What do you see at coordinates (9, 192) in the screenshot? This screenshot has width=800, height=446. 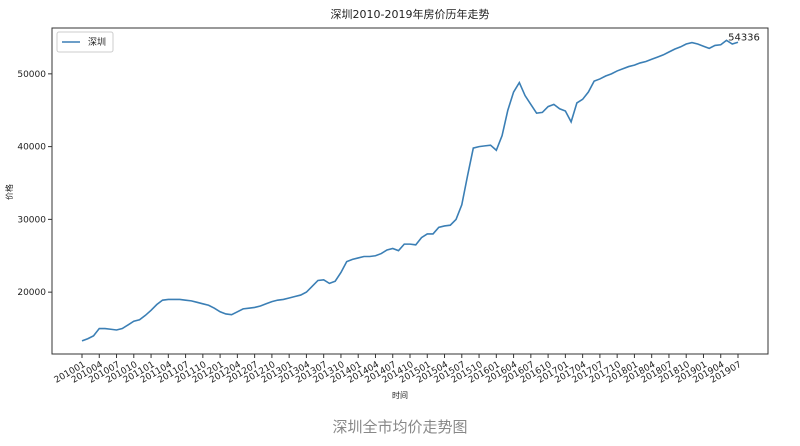 I see `y-axis-label: 价格` at bounding box center [9, 192].